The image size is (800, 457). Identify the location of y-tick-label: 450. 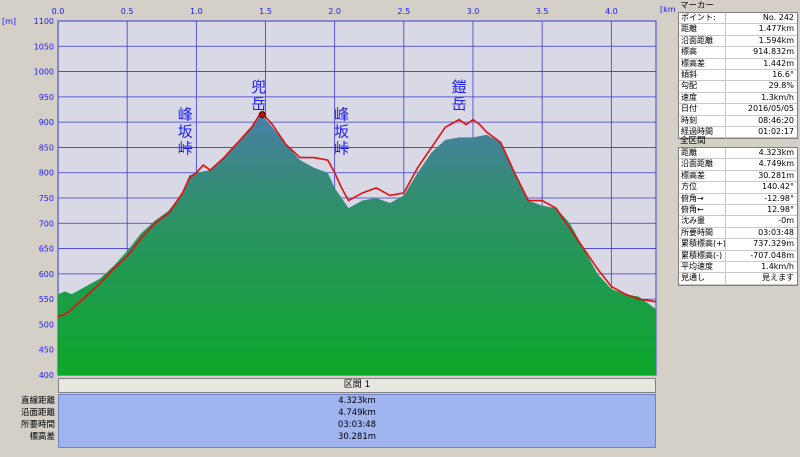
(46, 350).